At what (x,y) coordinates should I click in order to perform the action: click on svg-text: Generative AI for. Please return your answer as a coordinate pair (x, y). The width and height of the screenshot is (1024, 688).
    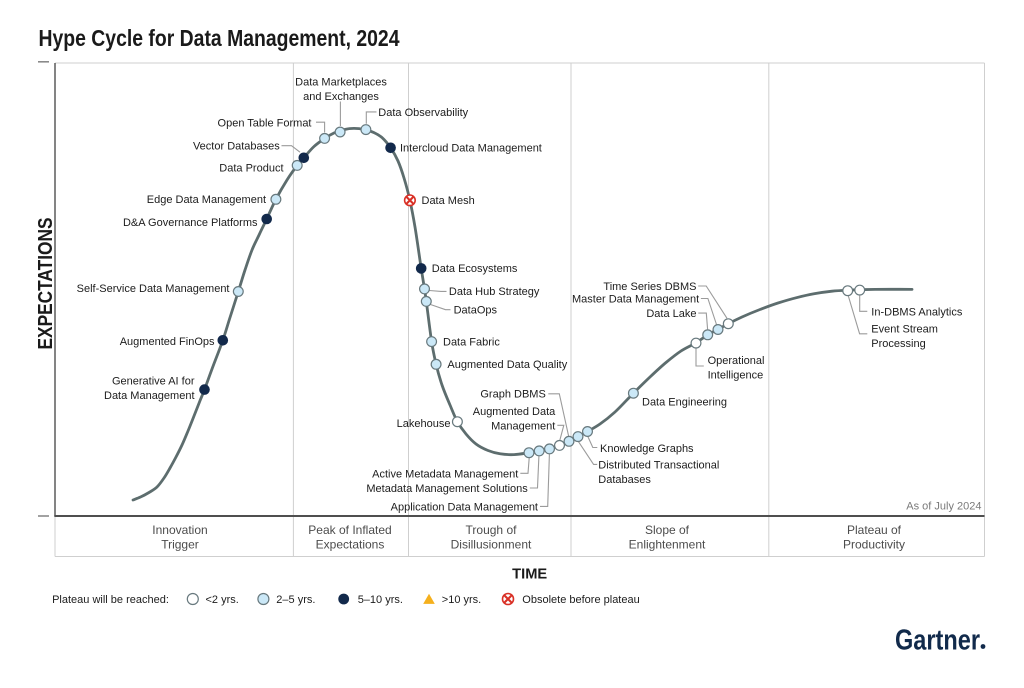
    Looking at the image, I should click on (153, 382).